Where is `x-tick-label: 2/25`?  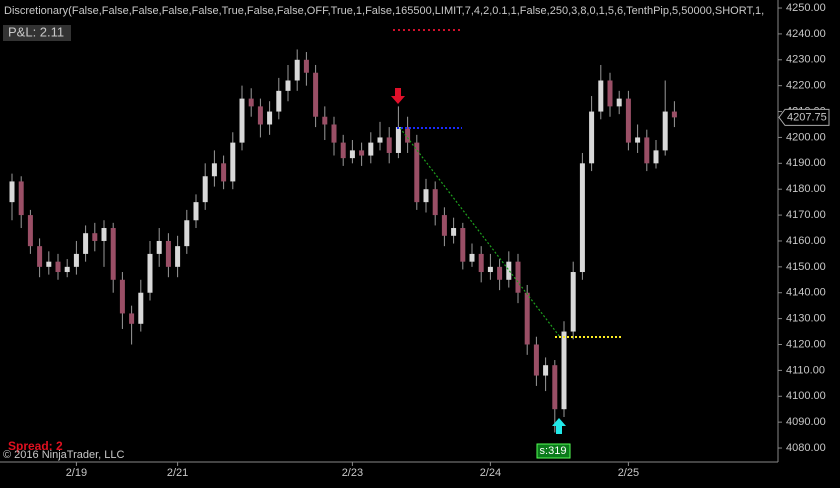 x-tick-label: 2/25 is located at coordinates (628, 473).